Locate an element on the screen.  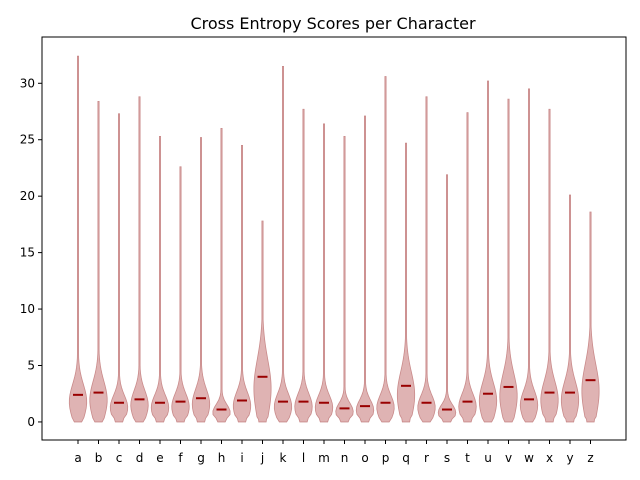
violin-n is located at coordinates (344, 279).